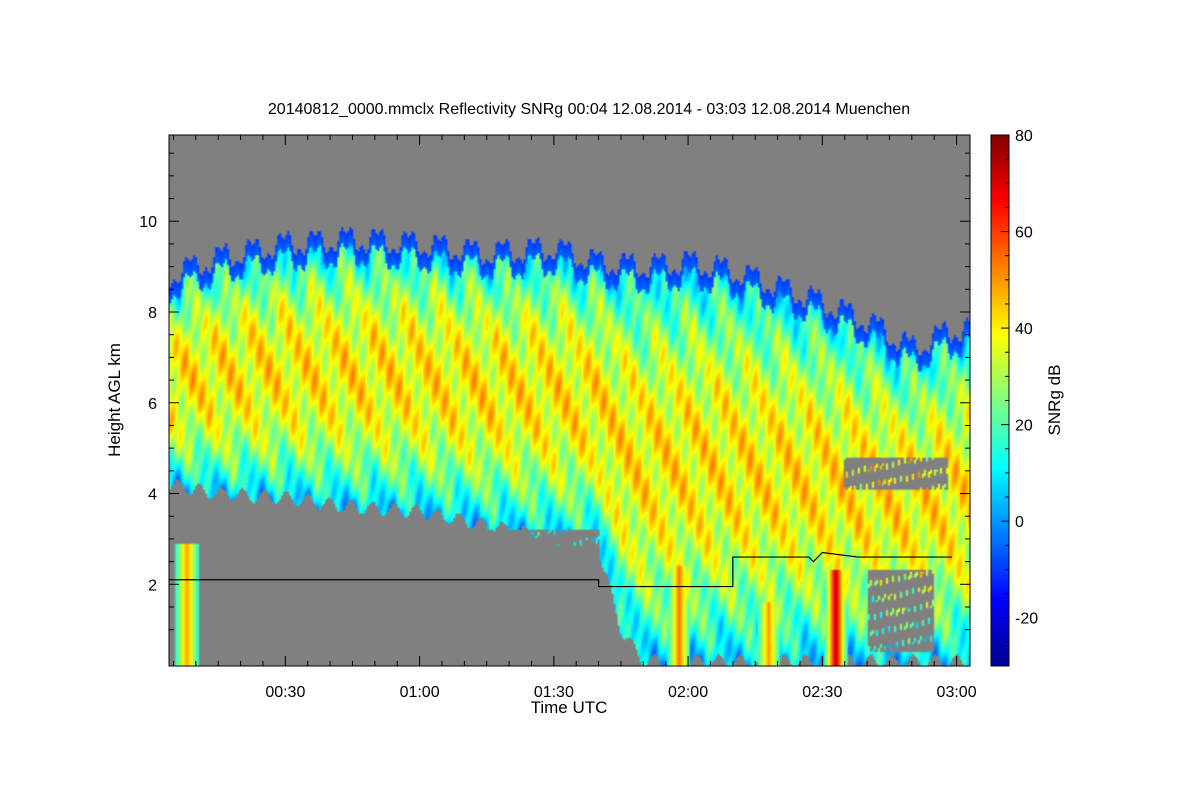 This screenshot has width=1200, height=800. Describe the element at coordinates (1024, 329) in the screenshot. I see `colorbar-tick-label: 40` at that location.